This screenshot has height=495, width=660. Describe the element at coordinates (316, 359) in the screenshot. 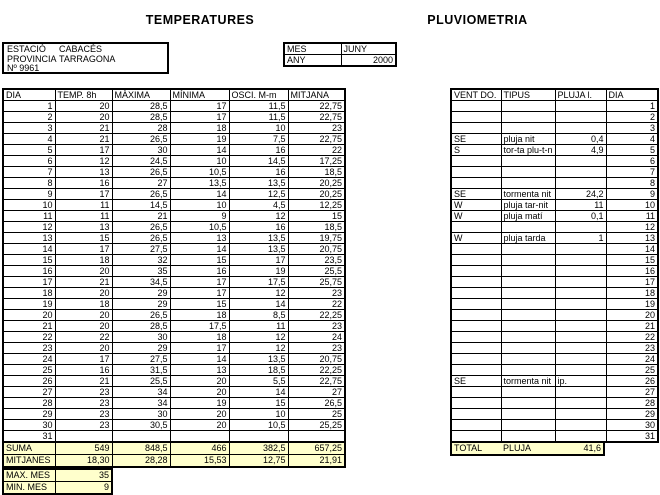

I see `cell: 20,75` at that location.